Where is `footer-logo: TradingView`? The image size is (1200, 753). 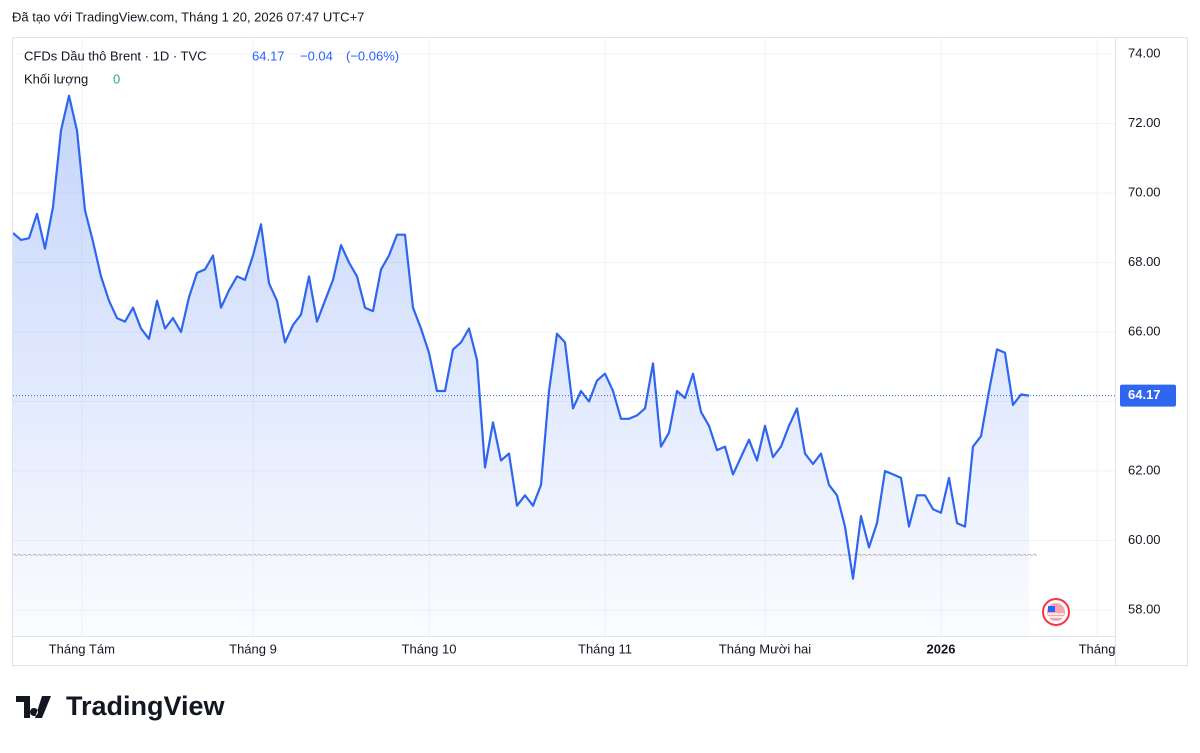
footer-logo: TradingView is located at coordinates (146, 706).